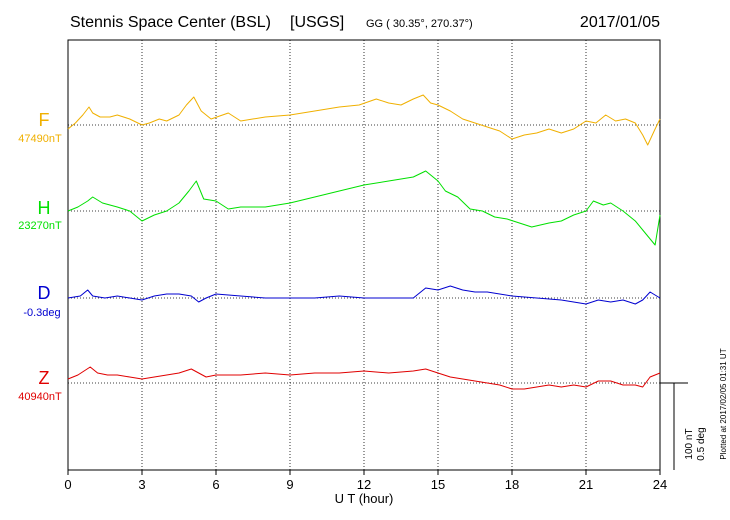 The image size is (730, 520). I want to click on x-tick-label: 18, so click(512, 484).